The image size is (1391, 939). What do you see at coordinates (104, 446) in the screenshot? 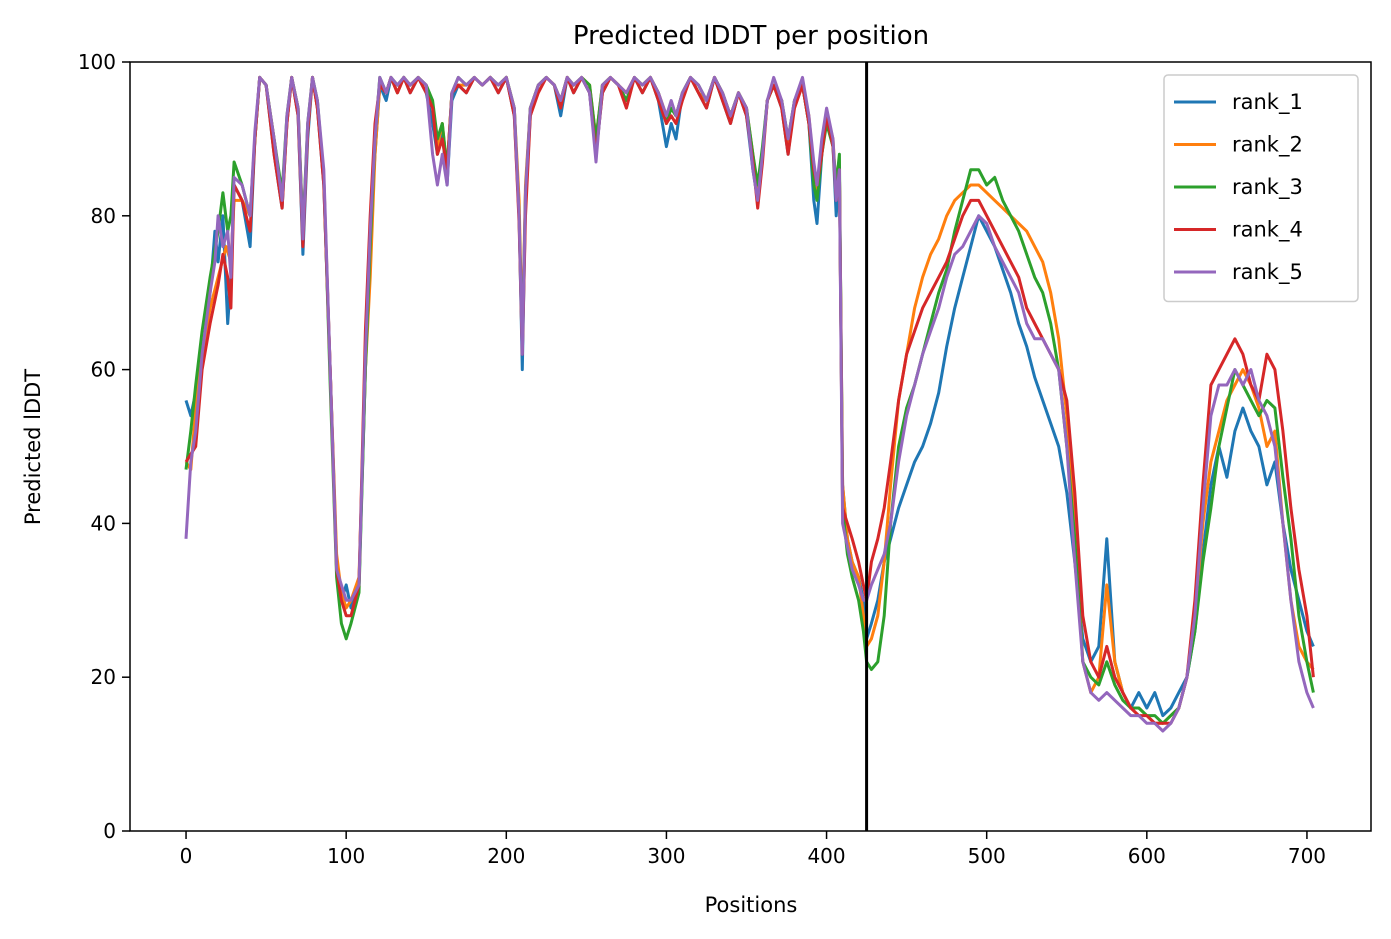
I see `y-axis: 0 20 40 60 80 100` at bounding box center [104, 446].